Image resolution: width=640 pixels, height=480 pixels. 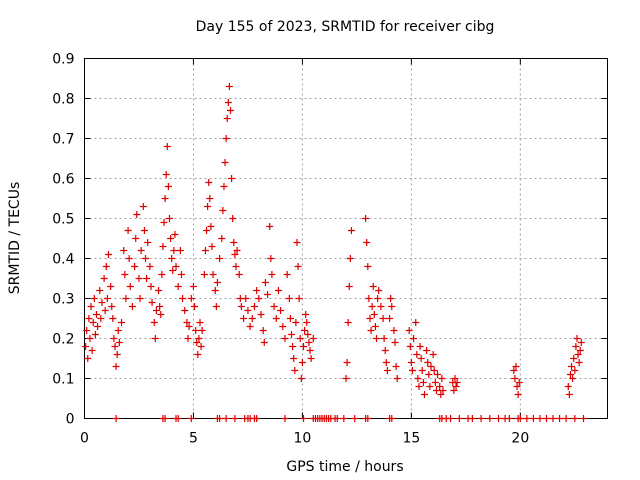 I want to click on x-axis-label: GPS time / hours, so click(x=344, y=467).